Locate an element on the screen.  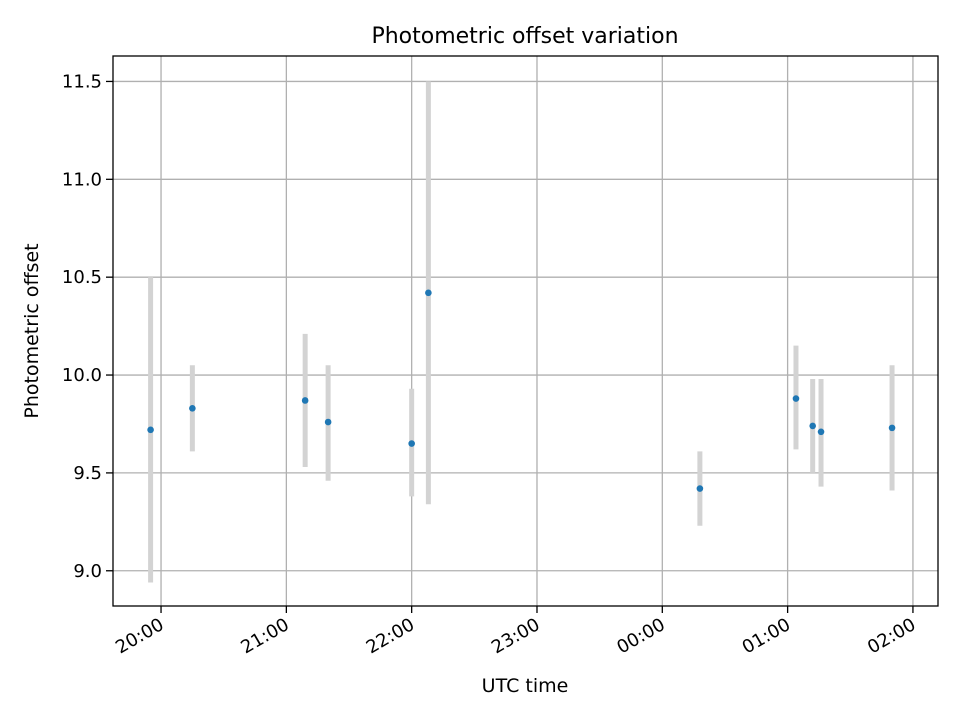
y-tick-label: 10.0 is located at coordinates (82, 375).